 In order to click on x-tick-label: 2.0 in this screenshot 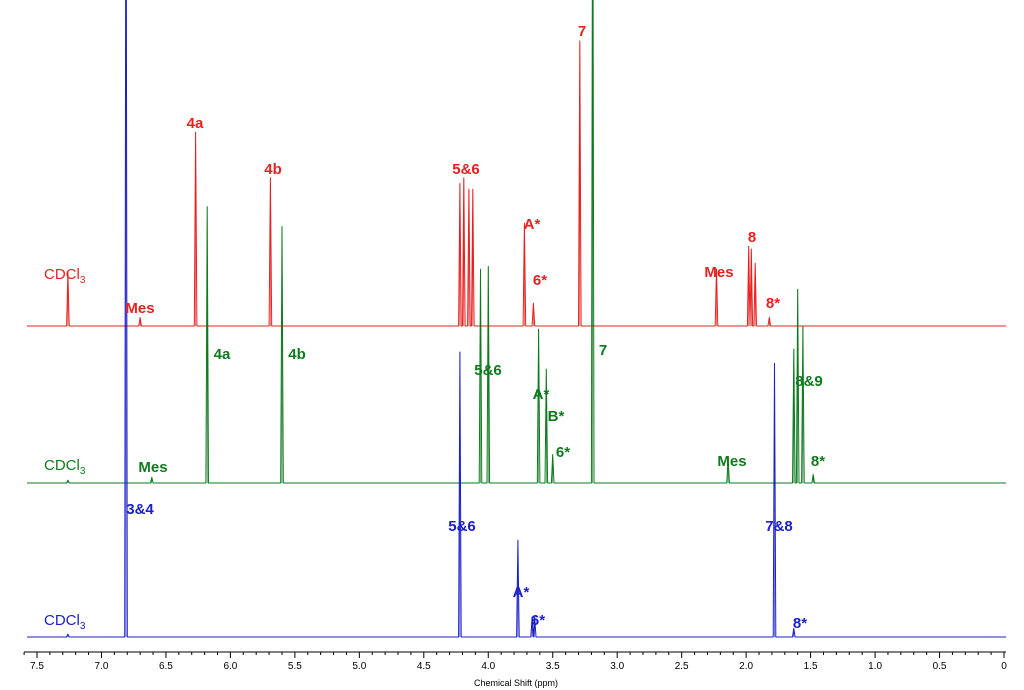, I will do `click(746, 666)`.